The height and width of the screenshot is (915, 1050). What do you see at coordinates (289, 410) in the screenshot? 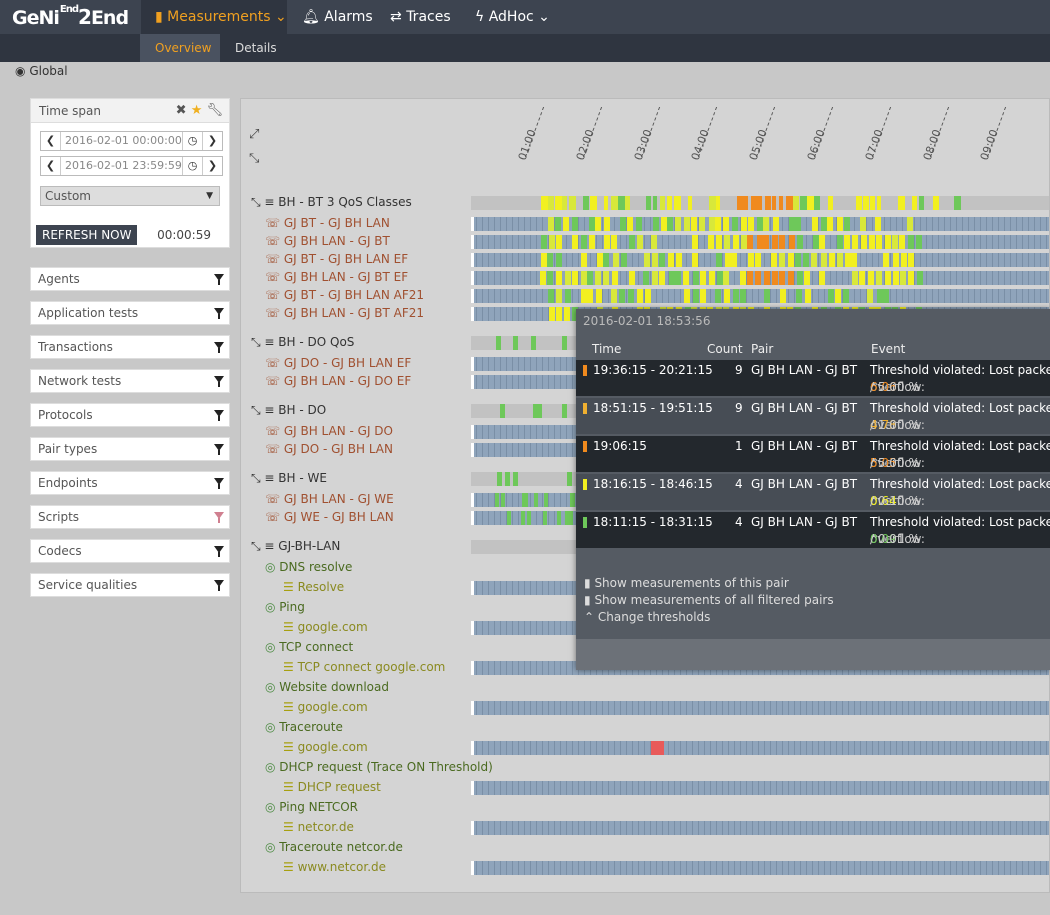
I see `group-row: ⤡ ≡ BH - DO` at bounding box center [289, 410].